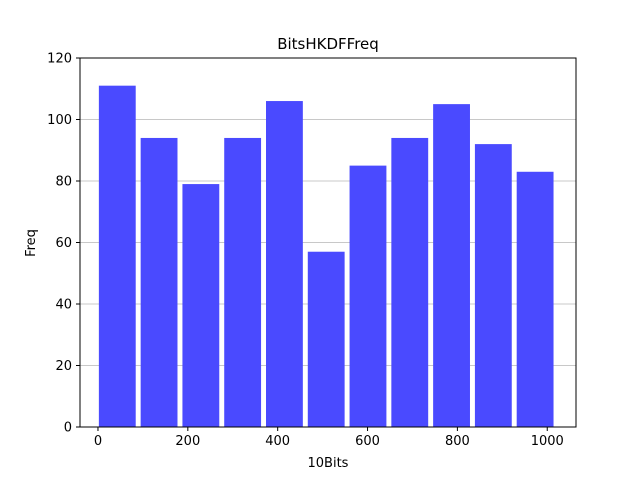 This screenshot has height=480, width=640. I want to click on y-tick-label: 100, so click(59, 120).